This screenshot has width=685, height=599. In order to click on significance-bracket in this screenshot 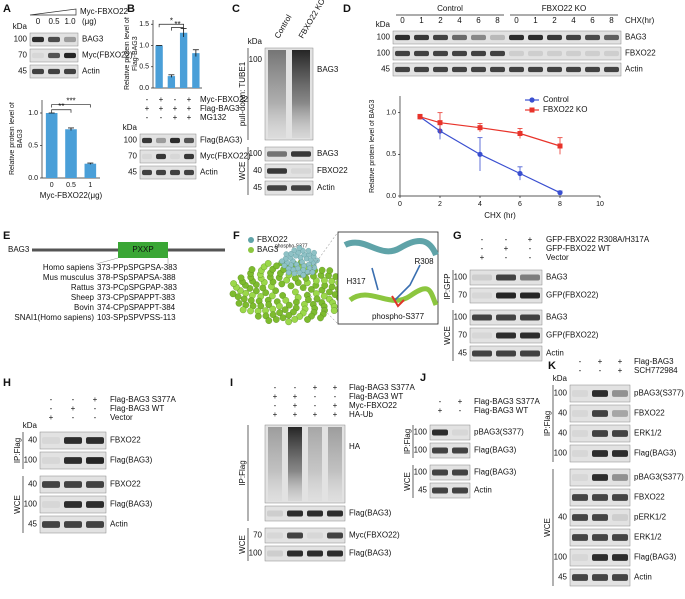, I will do `click(177, 29)`.